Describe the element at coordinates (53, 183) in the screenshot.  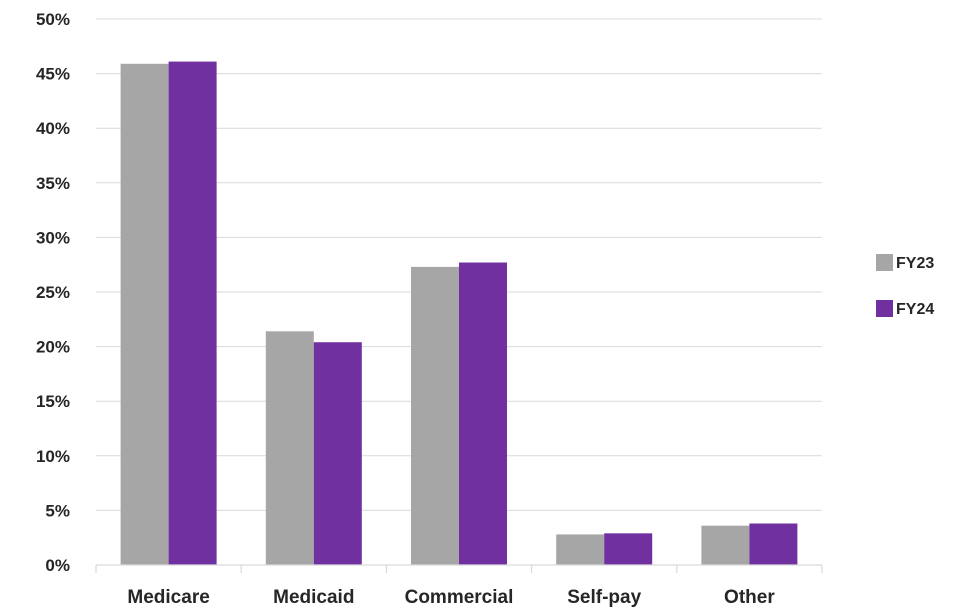
I see `y-tick-label: 35%` at that location.